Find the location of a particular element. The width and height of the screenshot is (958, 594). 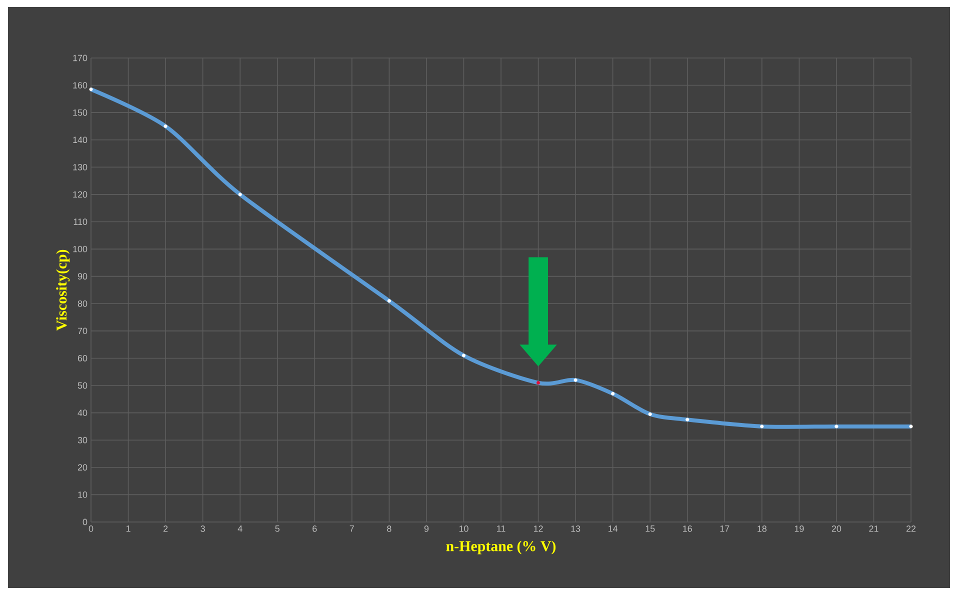

x-tick-label: 3 is located at coordinates (202, 529).